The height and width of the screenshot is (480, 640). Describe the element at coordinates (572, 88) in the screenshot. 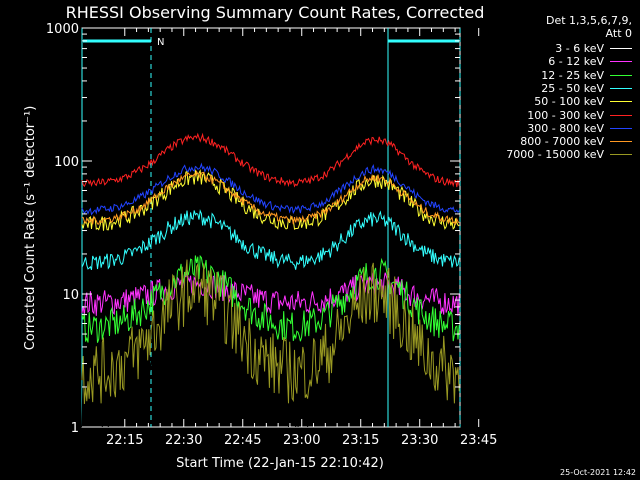

I see `legend-label: 25 - 50 keV` at that location.